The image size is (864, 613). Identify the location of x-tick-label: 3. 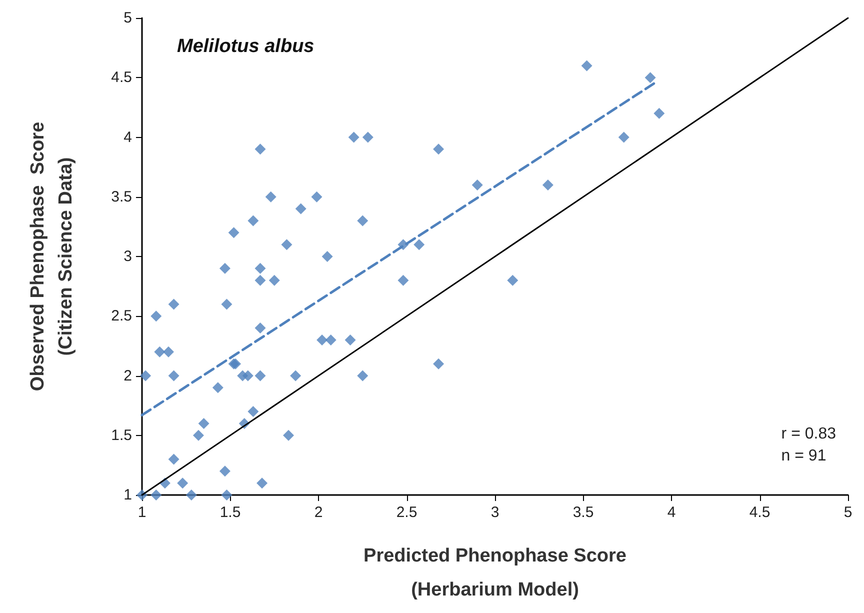
(495, 512).